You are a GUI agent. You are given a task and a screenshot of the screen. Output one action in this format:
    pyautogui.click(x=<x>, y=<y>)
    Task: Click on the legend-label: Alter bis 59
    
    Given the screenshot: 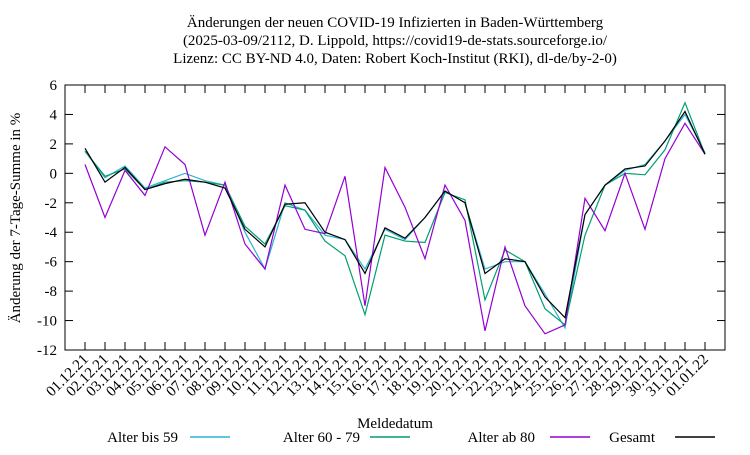 What is the action you would take?
    pyautogui.click(x=142, y=438)
    